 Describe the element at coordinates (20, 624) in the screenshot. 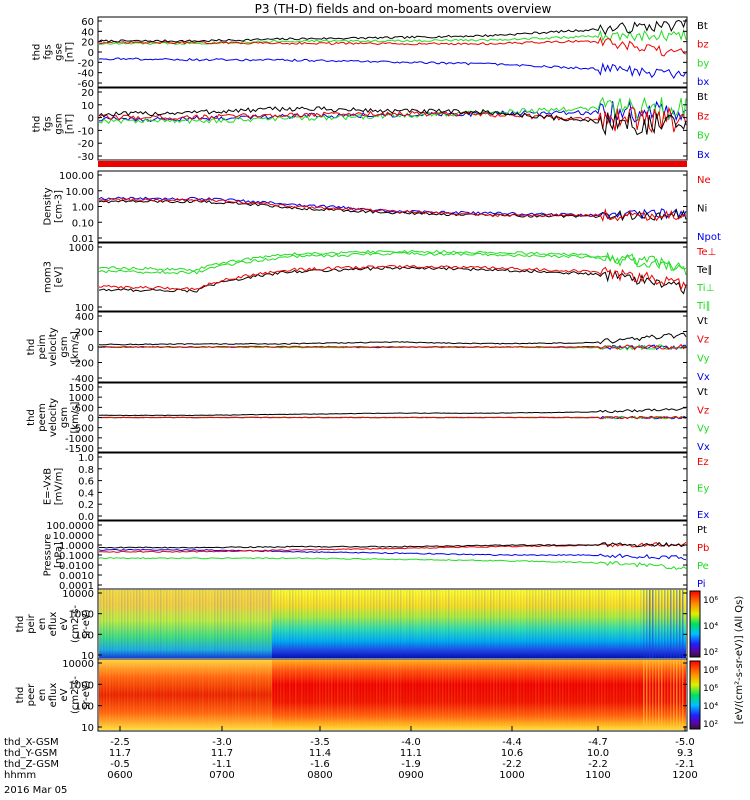

I see `y-axis-label: thd` at that location.